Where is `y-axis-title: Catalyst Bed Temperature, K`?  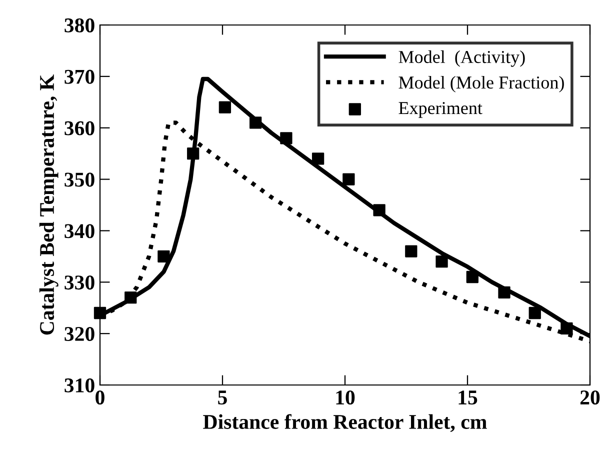 y-axis-title: Catalyst Bed Temperature, K is located at coordinates (48, 204).